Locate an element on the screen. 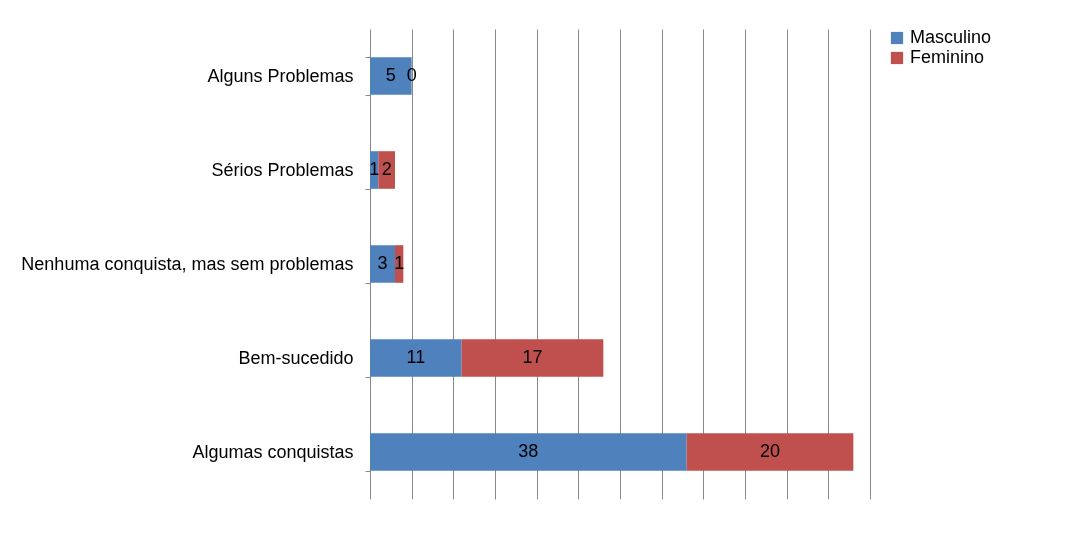  legend-label: Feminino is located at coordinates (947, 57).